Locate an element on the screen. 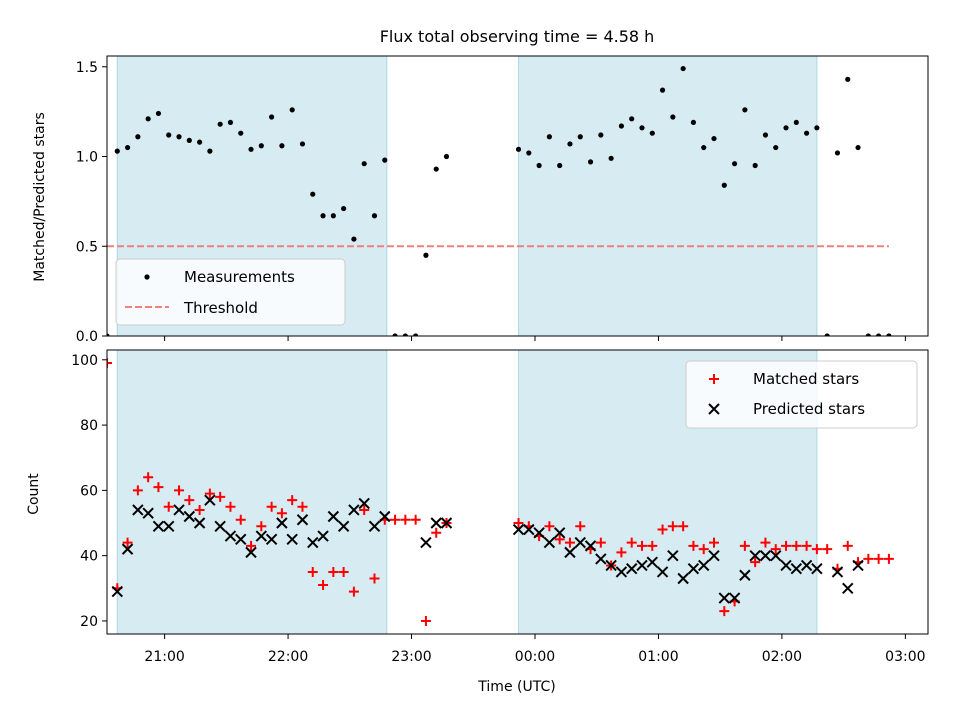  legend-box is located at coordinates (230, 292).